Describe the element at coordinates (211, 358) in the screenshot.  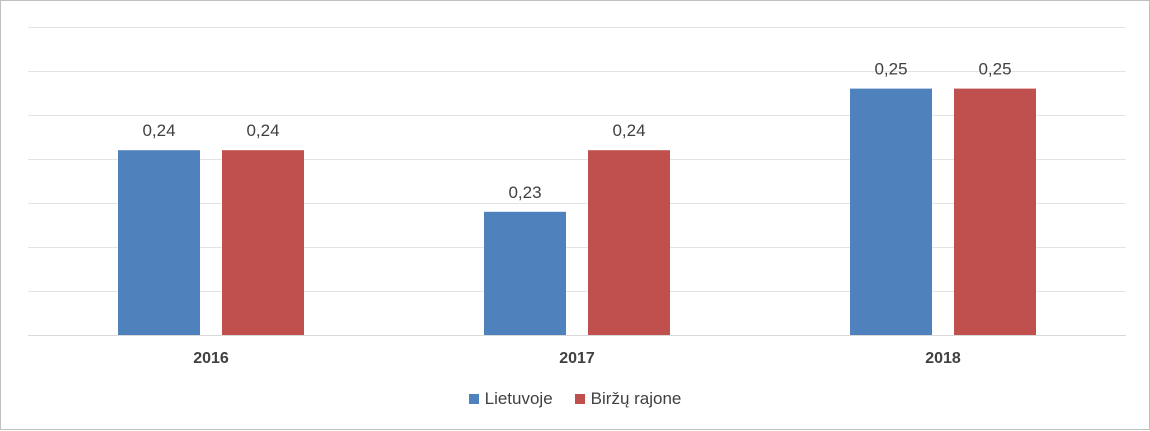
I see `x-tick-label: 2016` at that location.